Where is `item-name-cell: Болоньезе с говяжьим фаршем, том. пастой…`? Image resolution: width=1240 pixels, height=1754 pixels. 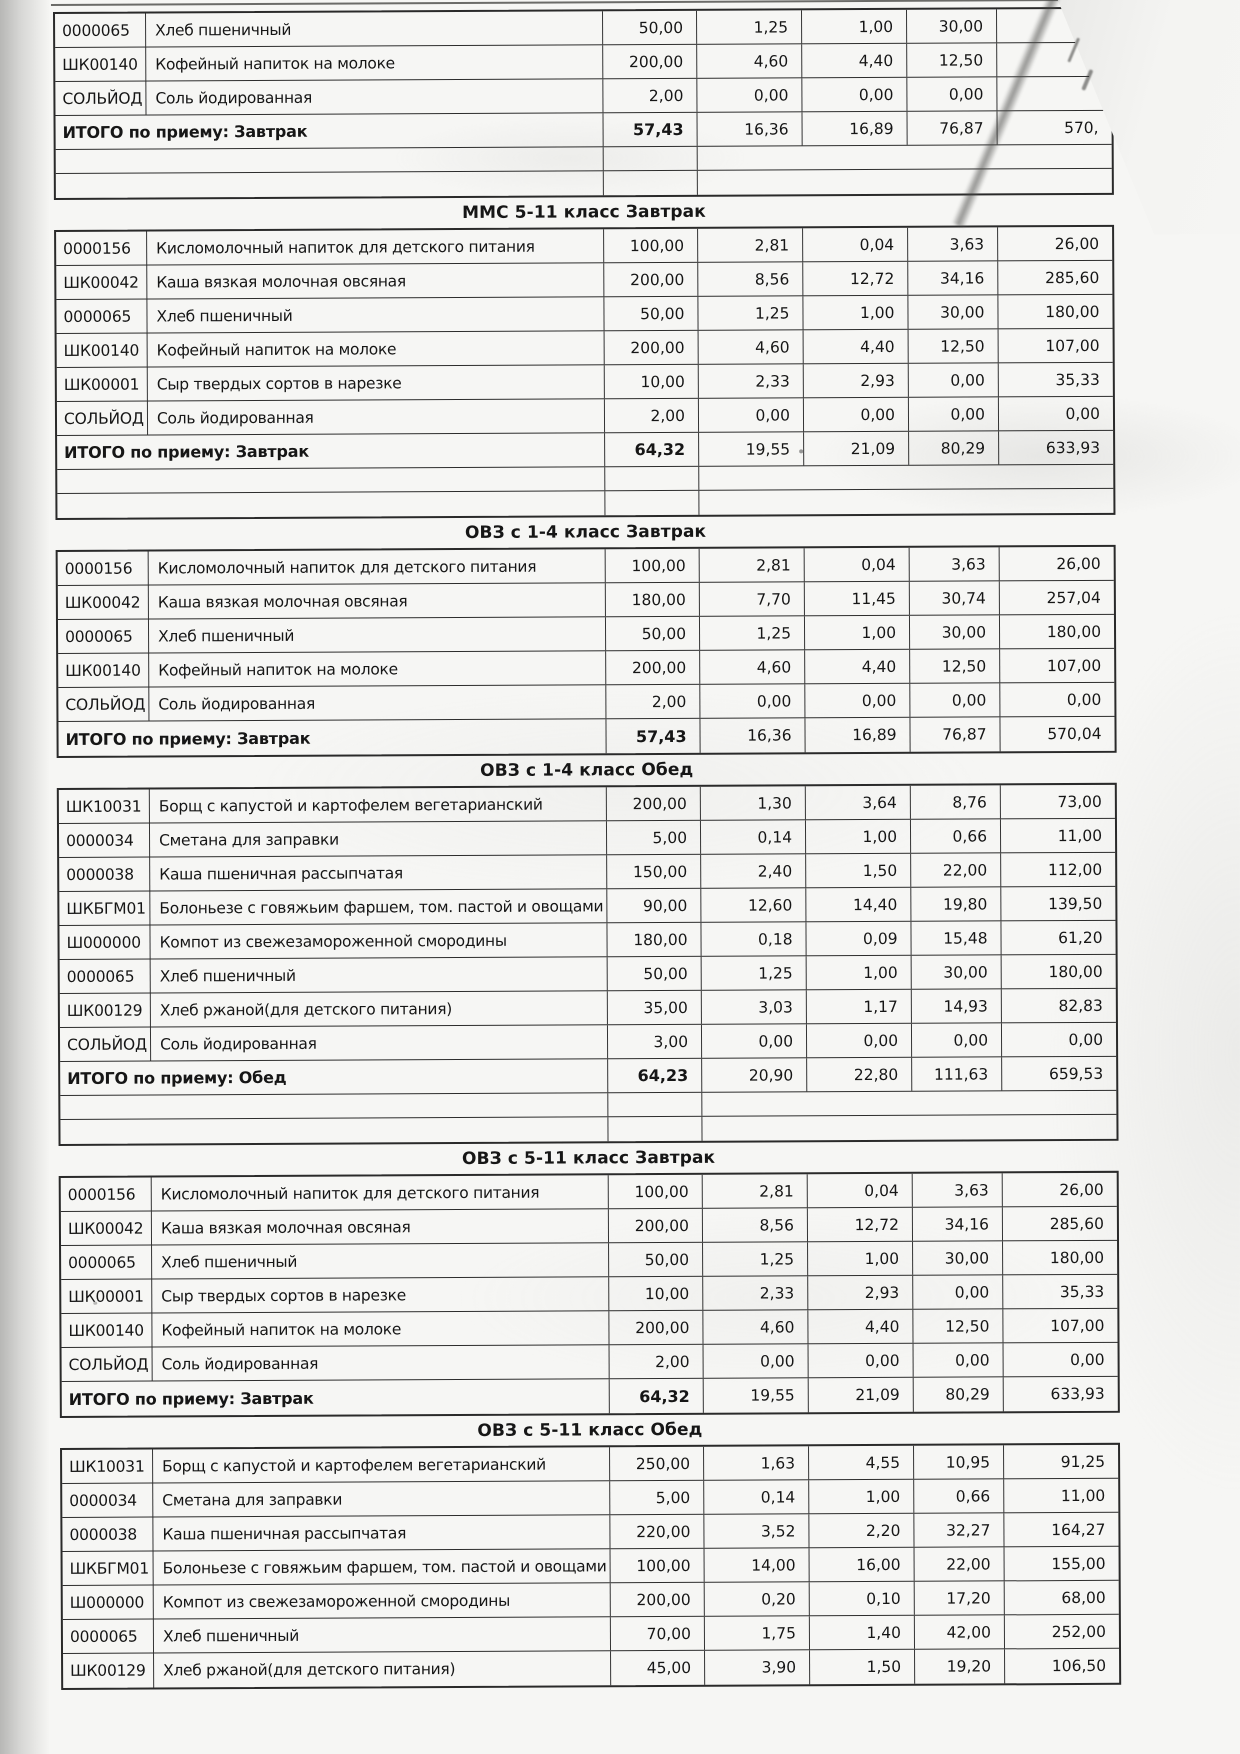
item-name-cell: Болоньезе с говяжьим фаршем, том. пастой… is located at coordinates (379, 907).